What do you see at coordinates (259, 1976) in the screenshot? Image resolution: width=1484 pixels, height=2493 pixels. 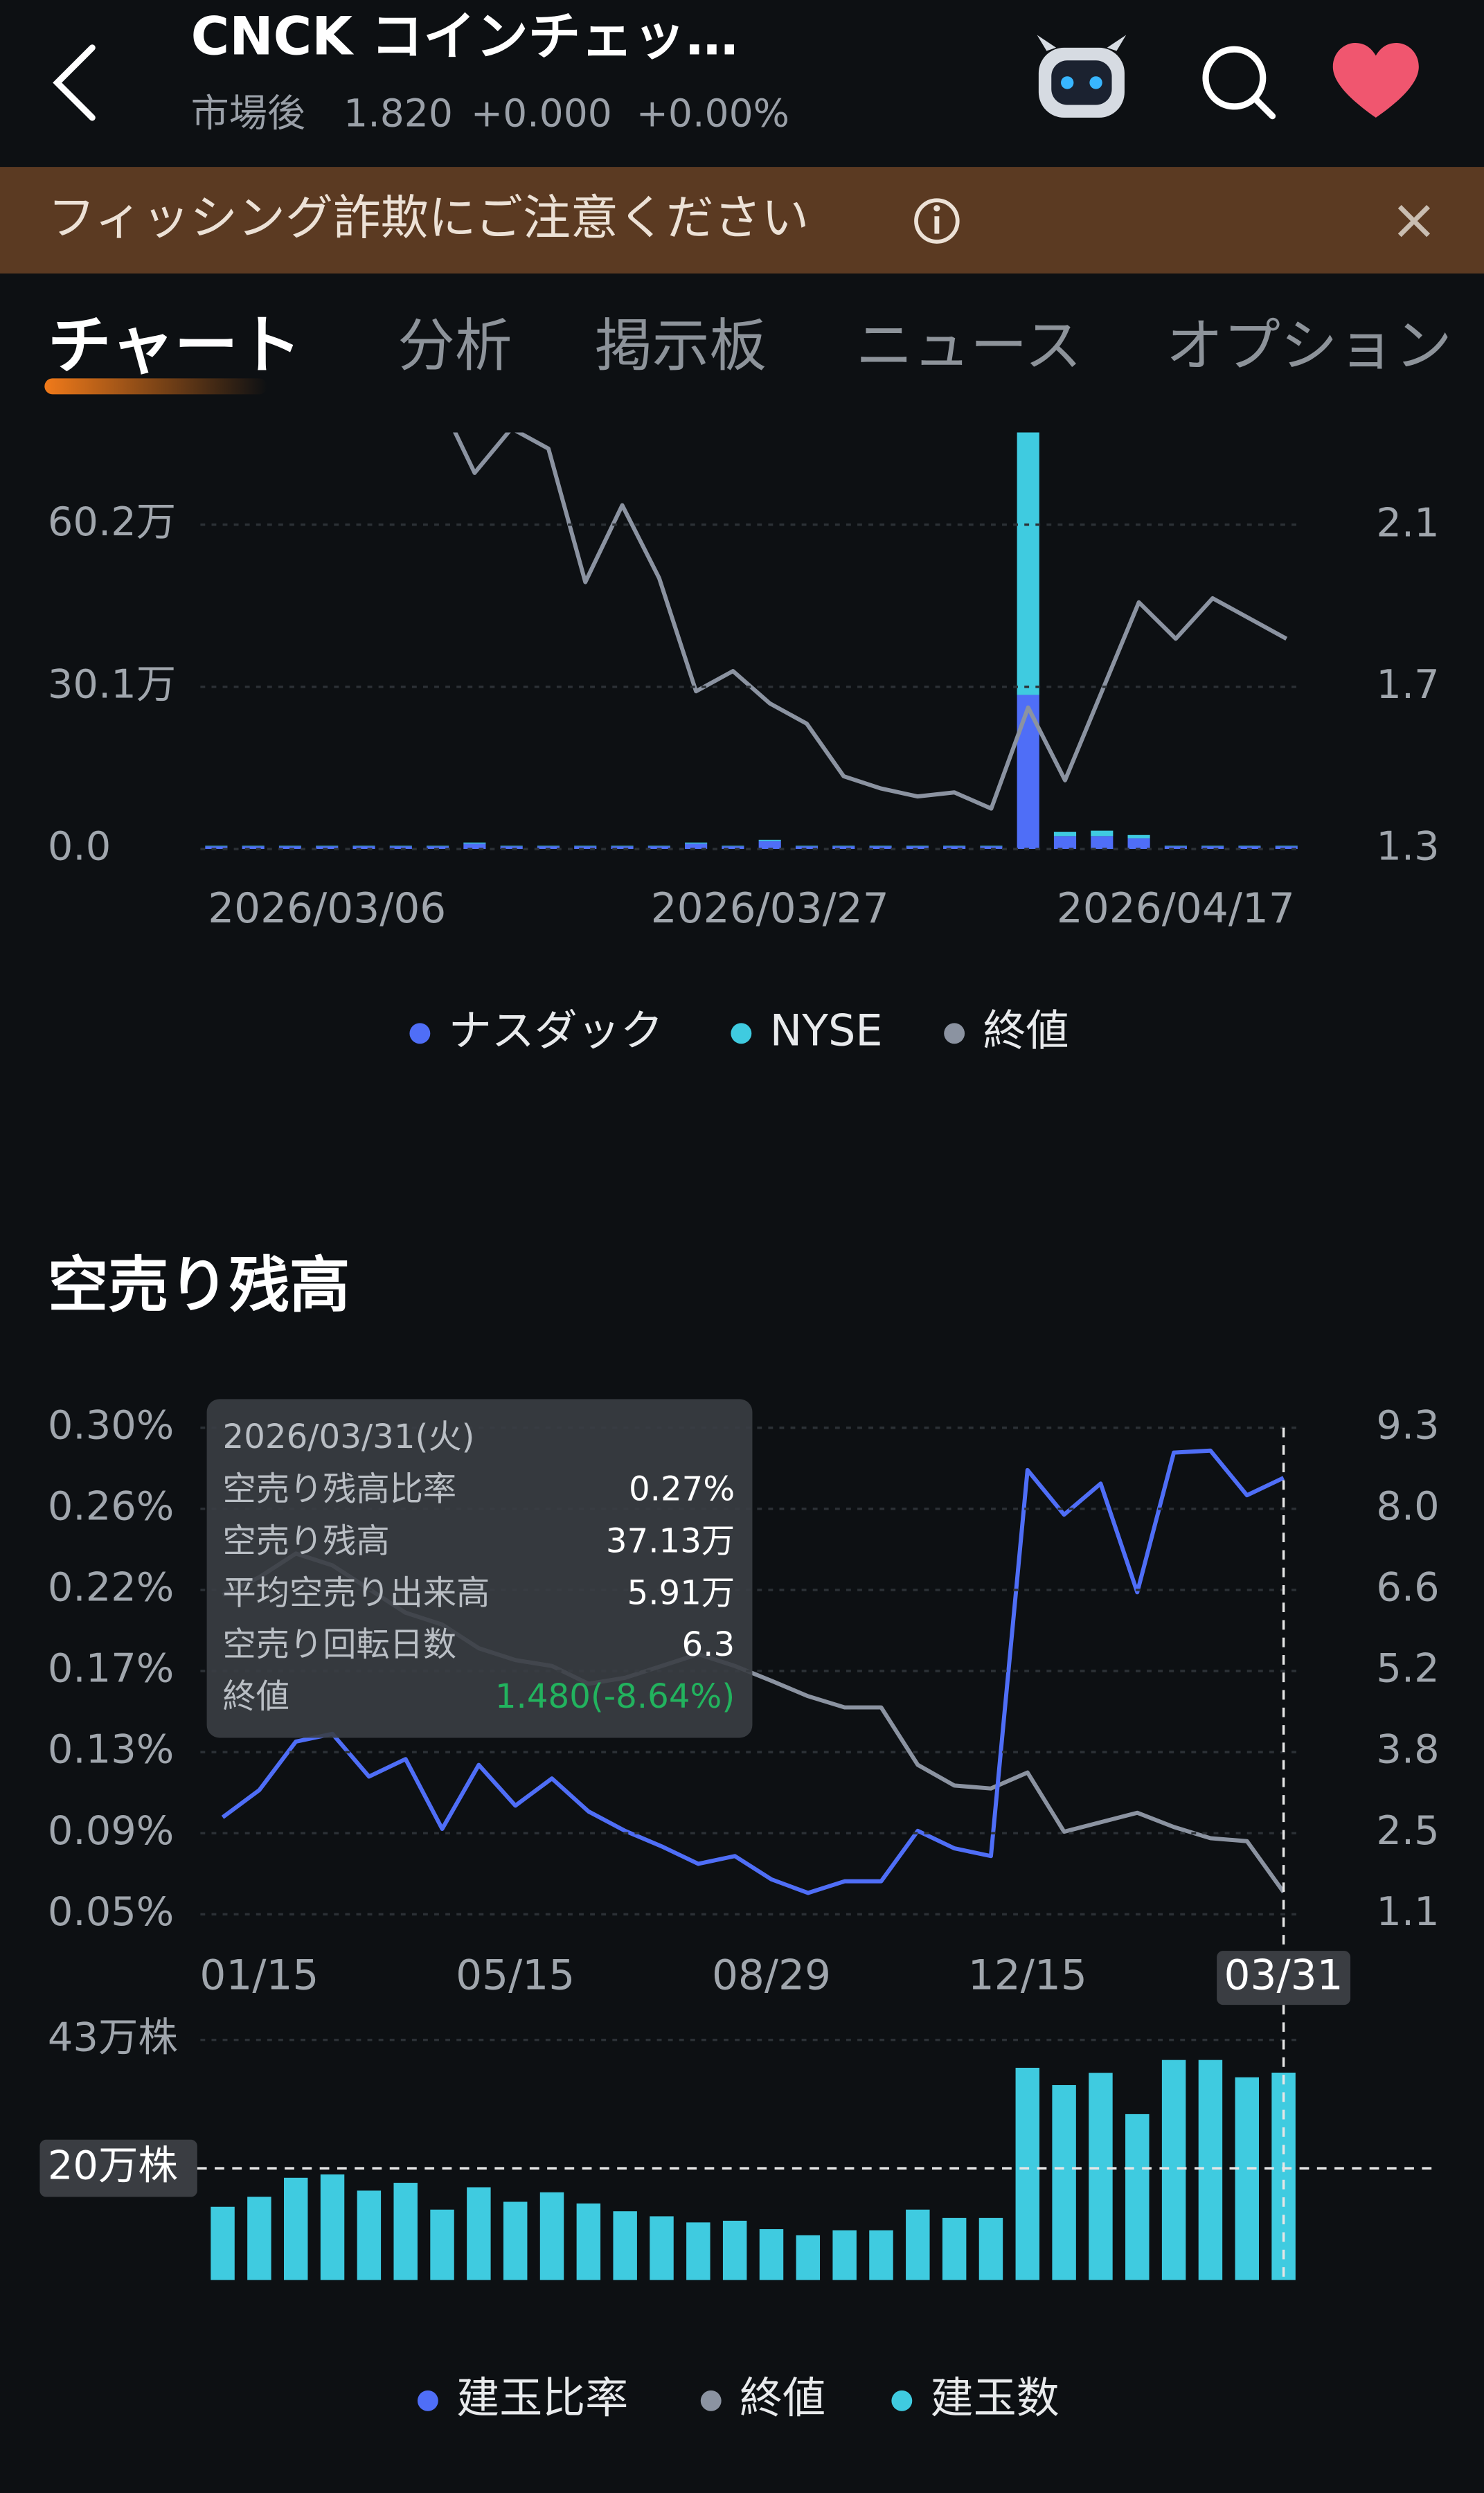 I see `x-tick-label: 01/15` at bounding box center [259, 1976].